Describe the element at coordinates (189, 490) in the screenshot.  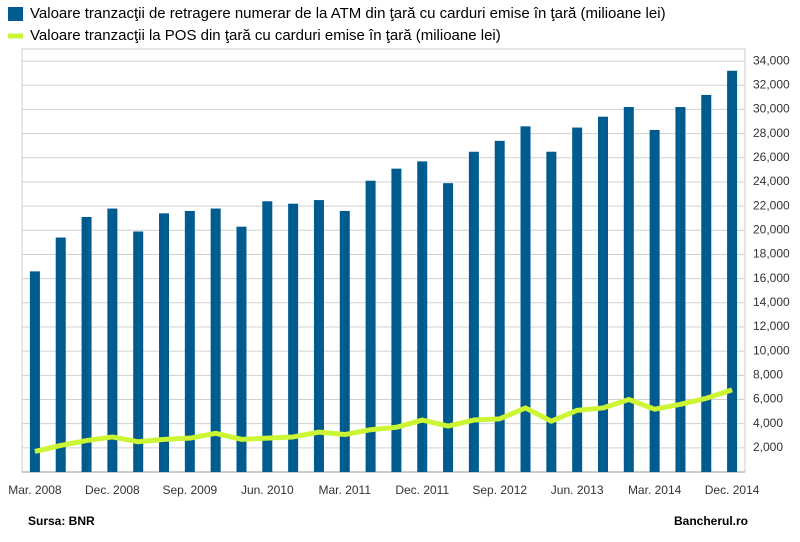
I see `x-tick-label: Sep. 2009` at that location.